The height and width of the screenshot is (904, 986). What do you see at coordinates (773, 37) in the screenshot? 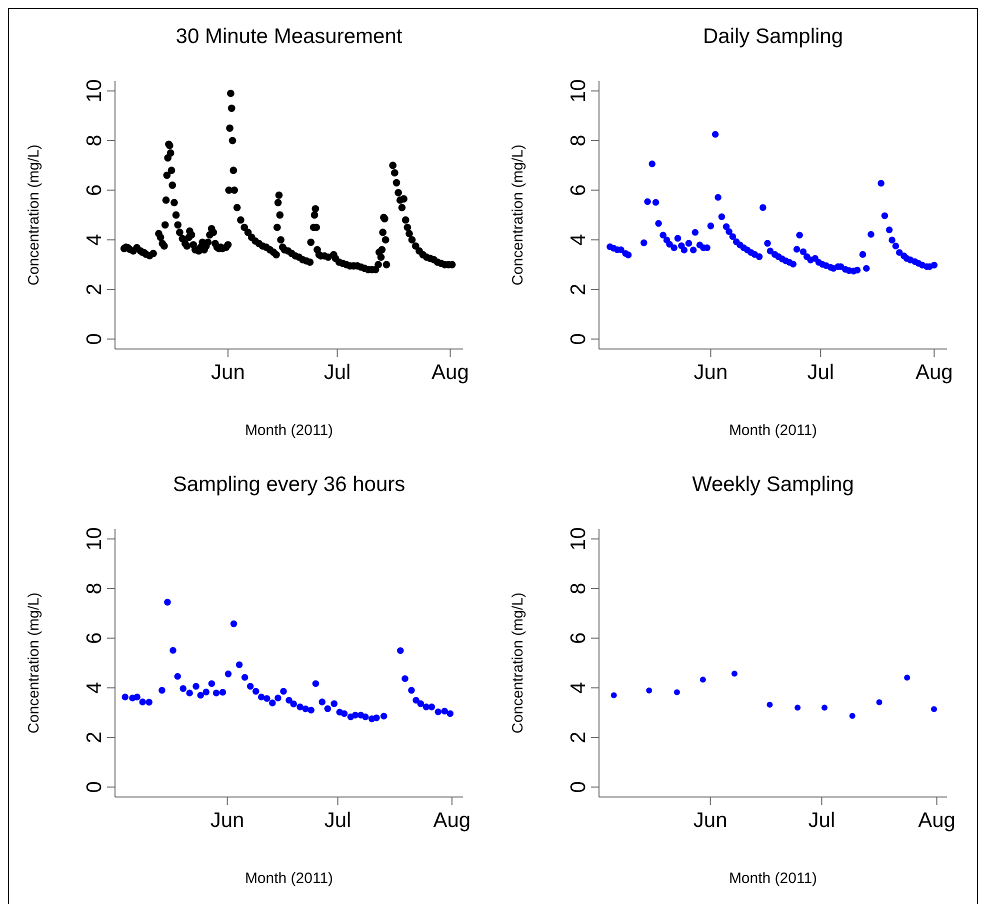
I see `chart-title: Daily Sampling` at bounding box center [773, 37].